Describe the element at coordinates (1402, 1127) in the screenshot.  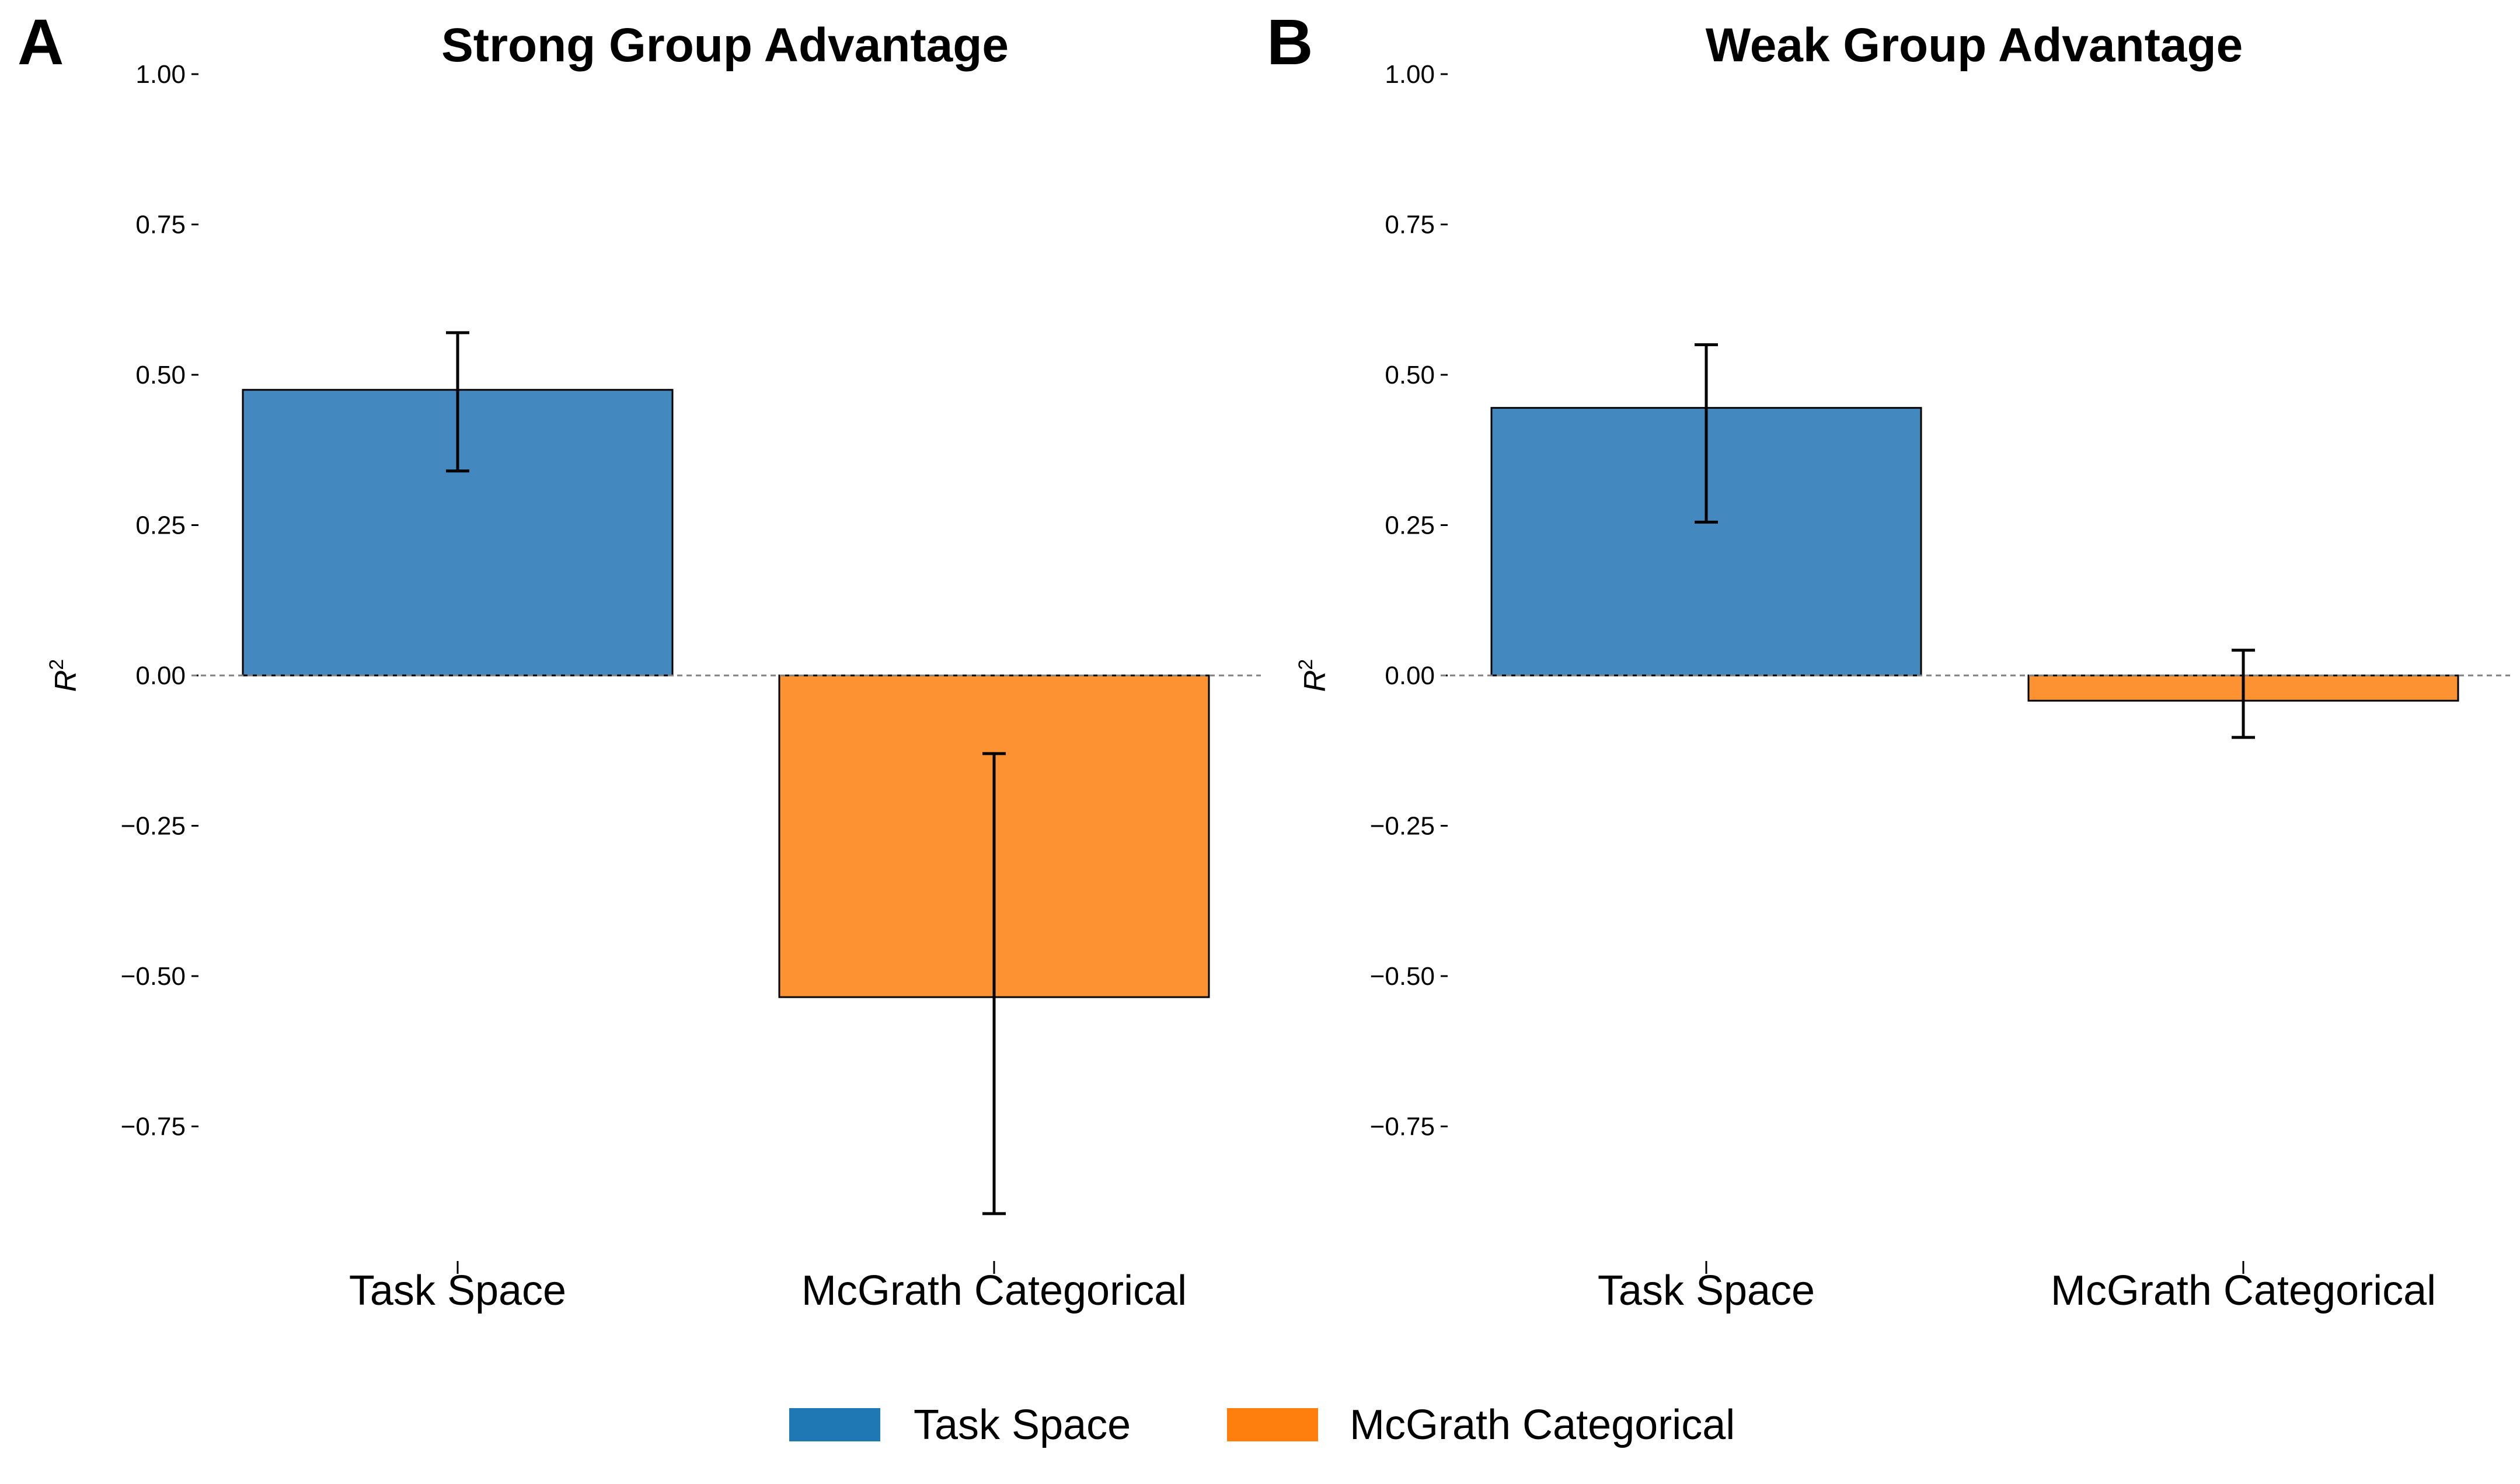
I see `ytick-label-b: −0.75` at that location.